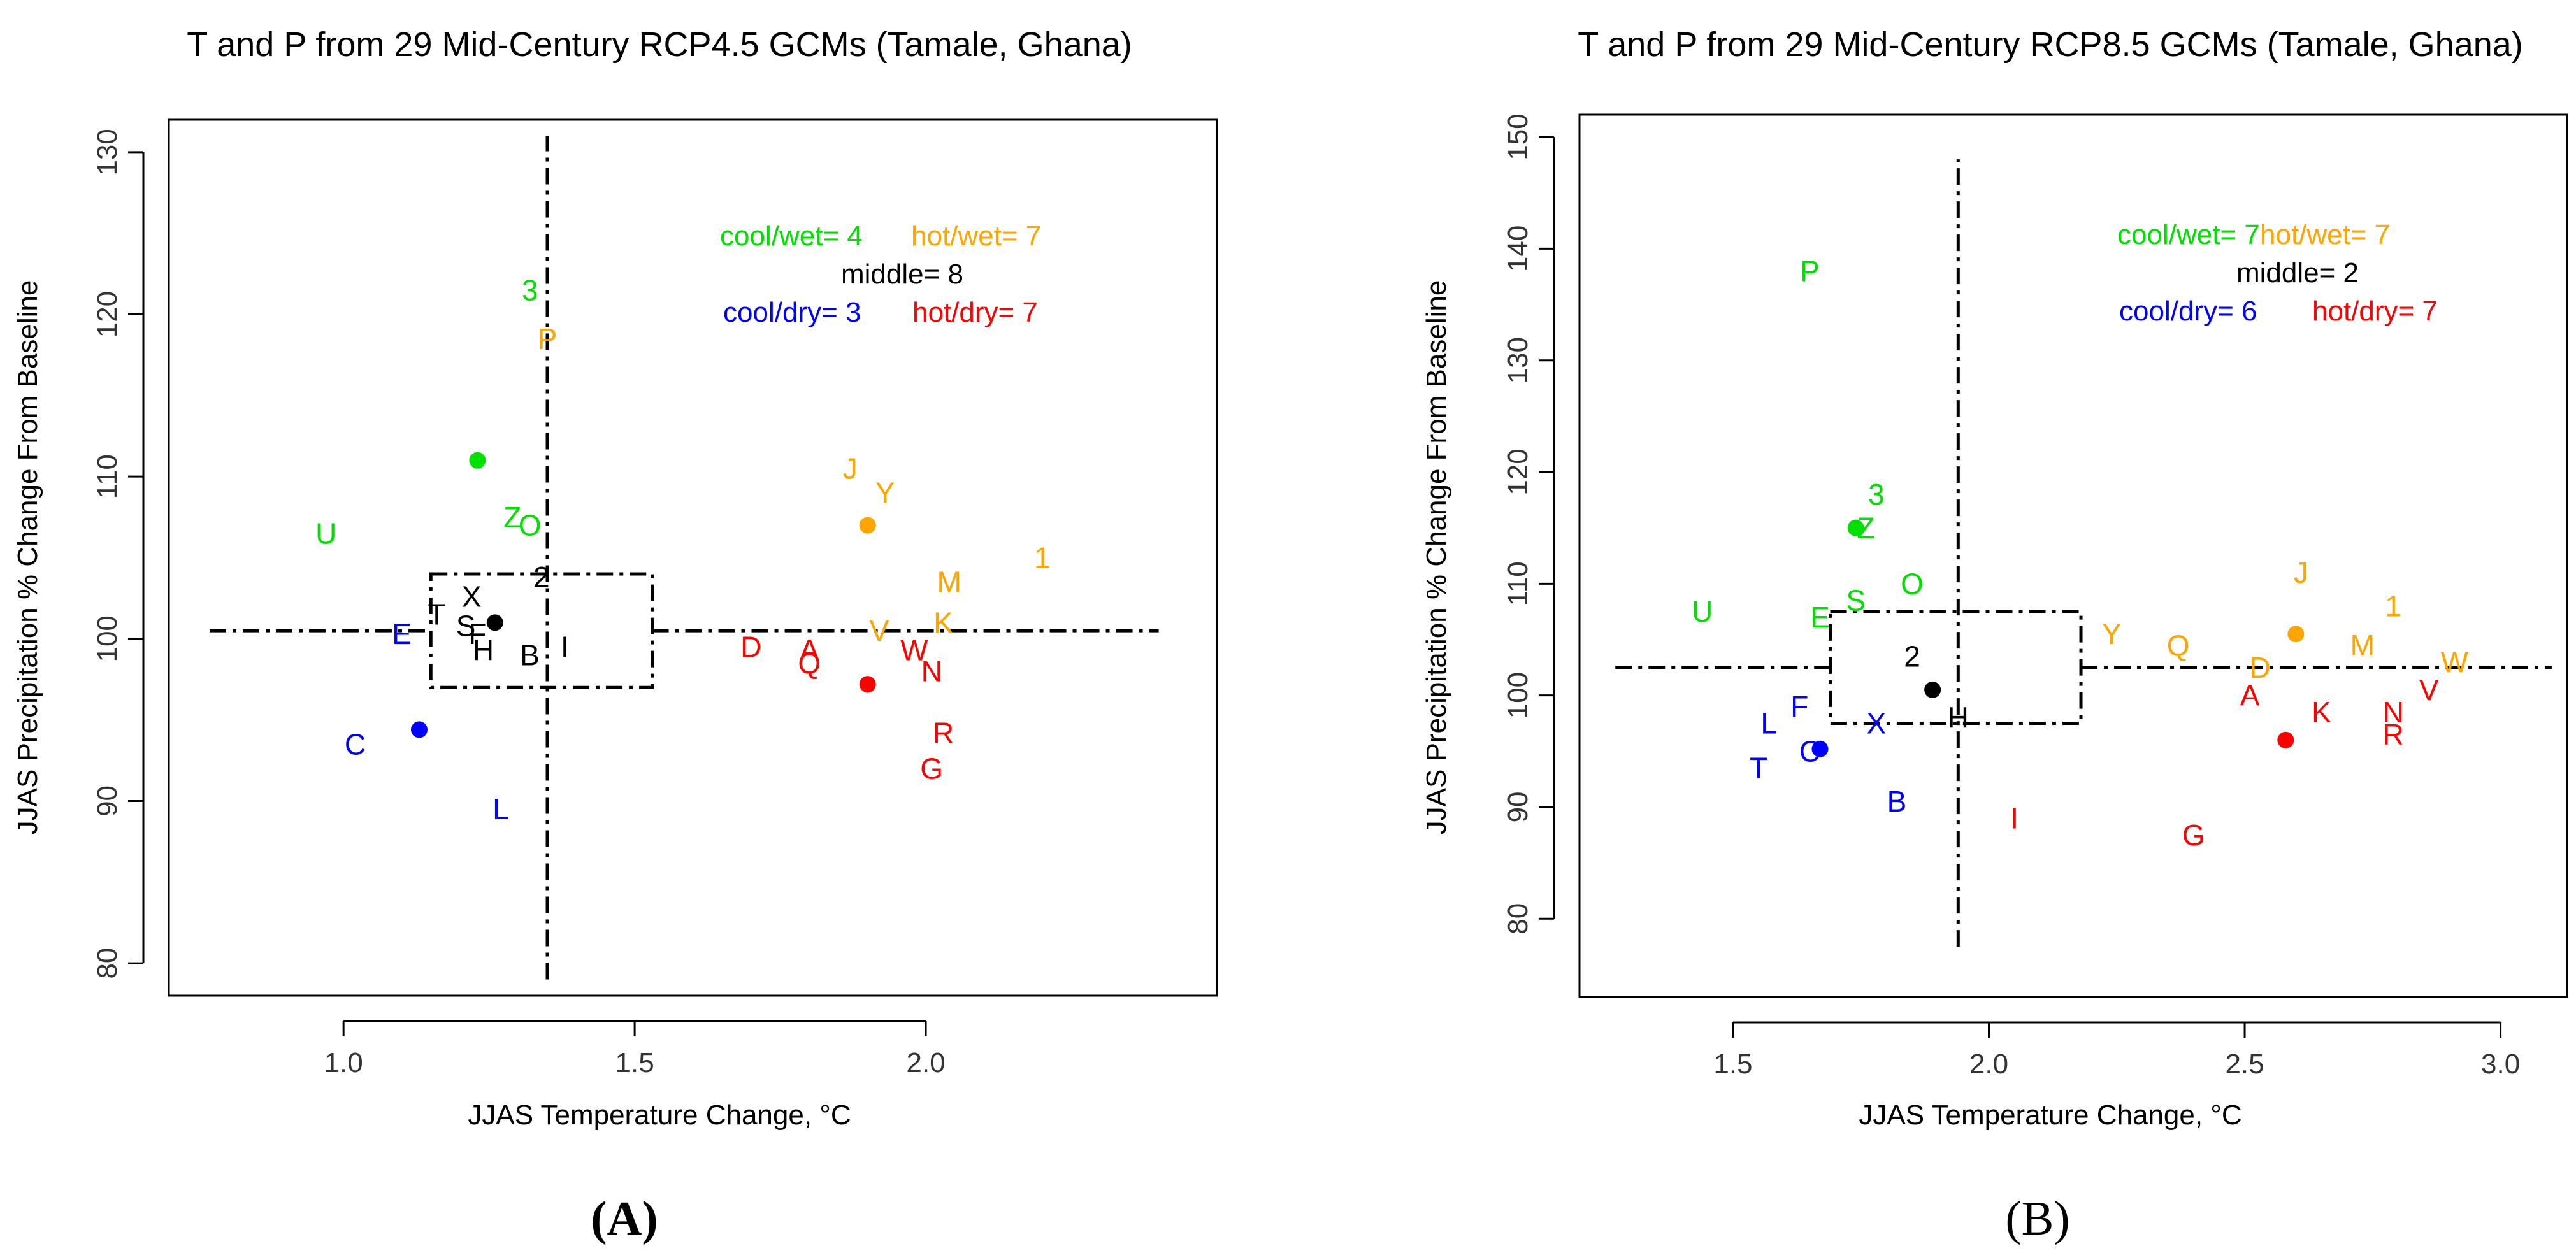 The width and height of the screenshot is (2576, 1253). Describe the element at coordinates (2297, 273) in the screenshot. I see `count-middle: middle= 2` at that location.